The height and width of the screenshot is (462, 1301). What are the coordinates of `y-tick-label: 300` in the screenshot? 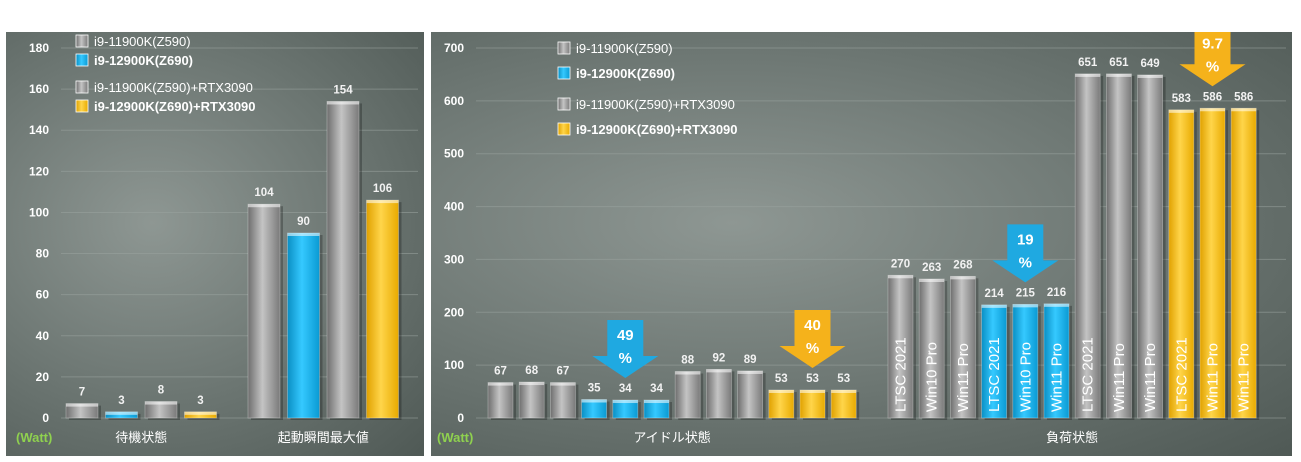 It's located at (454, 259).